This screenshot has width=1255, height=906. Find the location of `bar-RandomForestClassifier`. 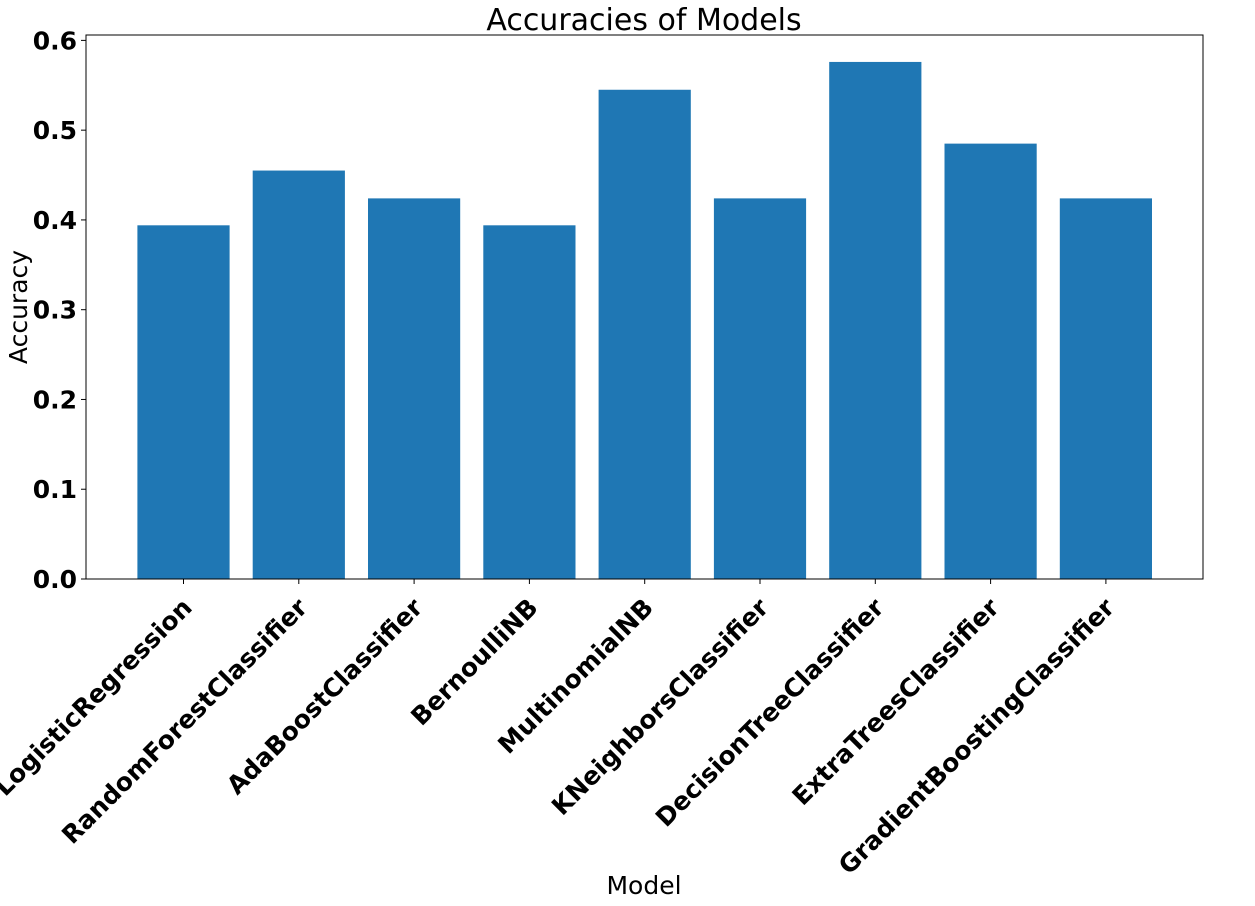

bar-RandomForestClassifier is located at coordinates (298, 375).